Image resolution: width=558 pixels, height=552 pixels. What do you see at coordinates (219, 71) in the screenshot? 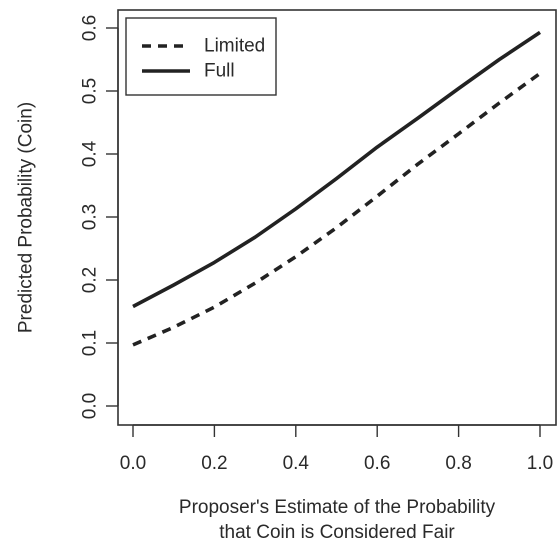
I see `legend-label-full: Full` at bounding box center [219, 71].